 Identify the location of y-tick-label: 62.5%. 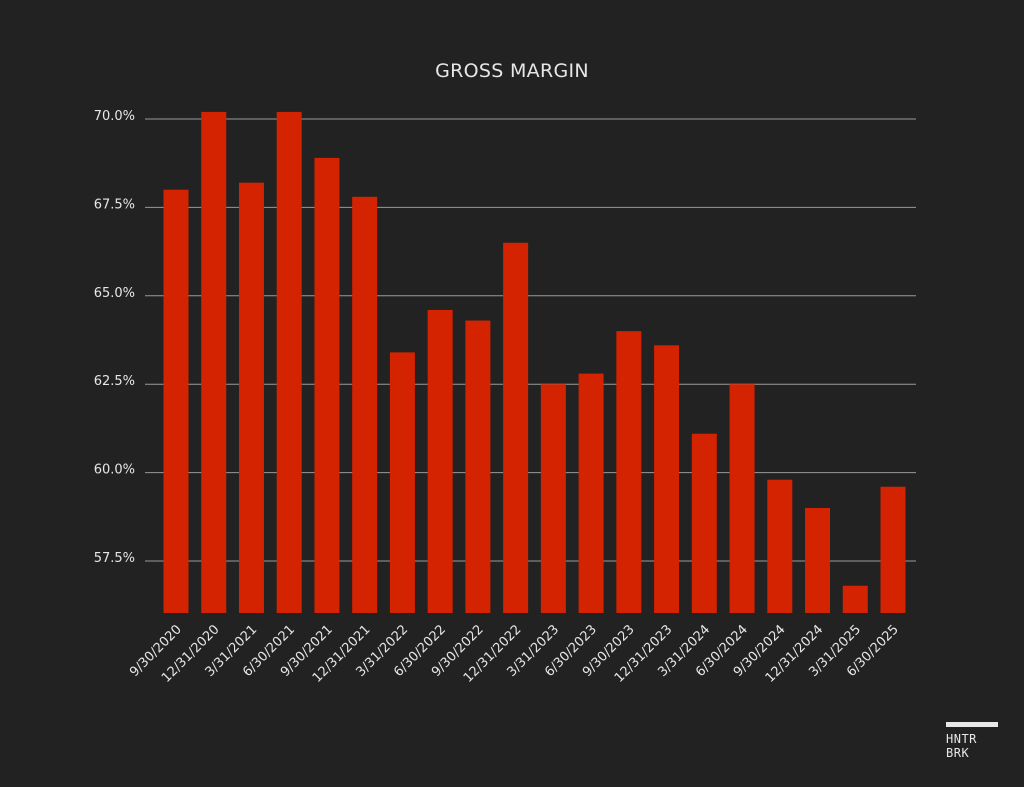
(114, 381).